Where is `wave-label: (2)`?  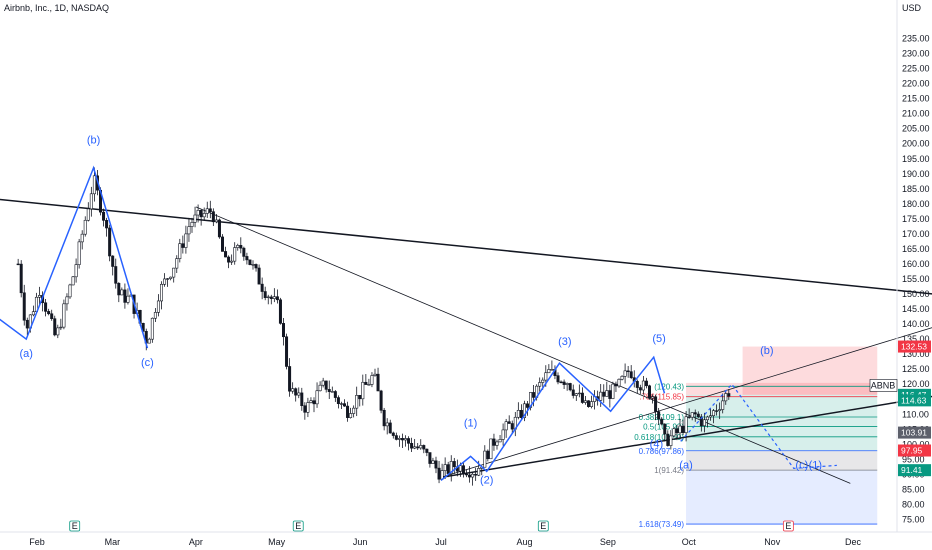
wave-label: (2) is located at coordinates (486, 480).